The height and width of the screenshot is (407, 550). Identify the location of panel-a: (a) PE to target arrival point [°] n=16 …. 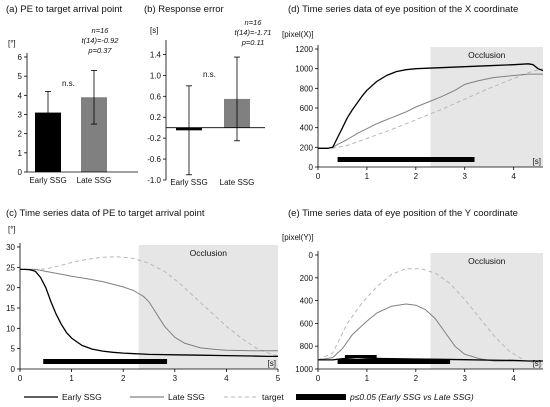
(72, 94).